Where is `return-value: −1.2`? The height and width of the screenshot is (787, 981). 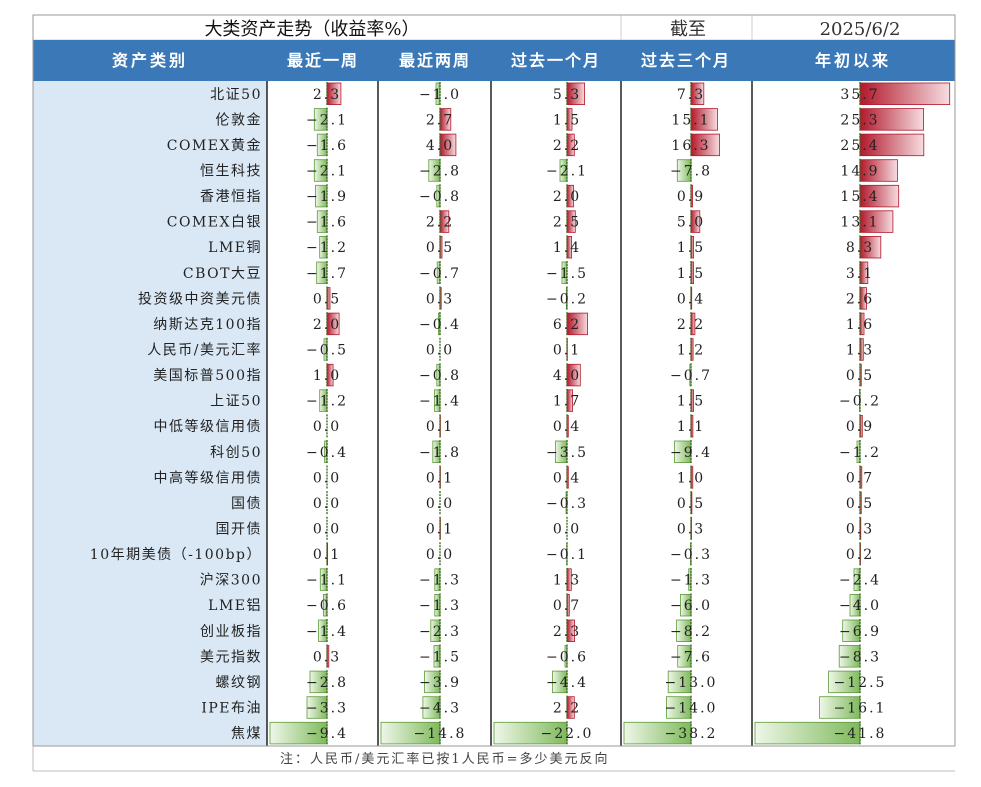
return-value: −1.2 is located at coordinates (327, 248).